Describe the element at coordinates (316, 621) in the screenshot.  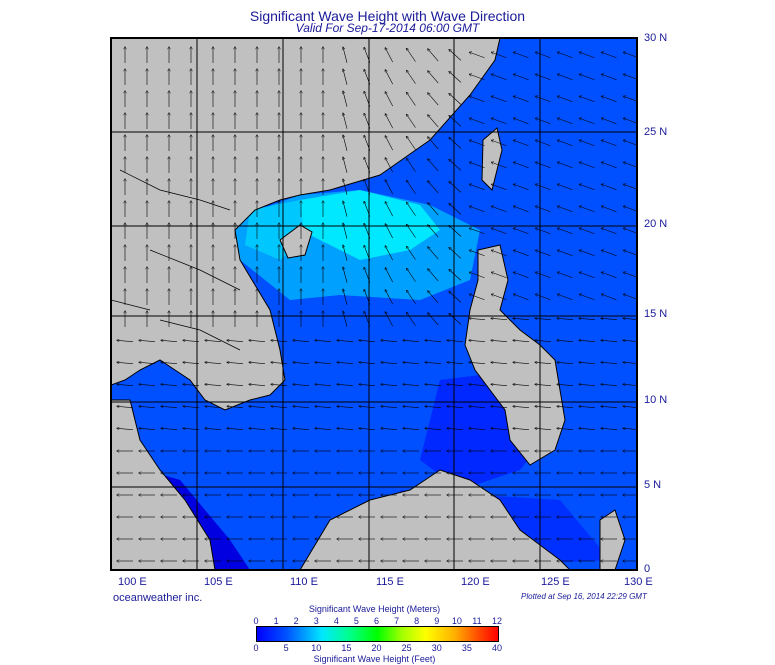
I see `meters-tick: 3` at that location.